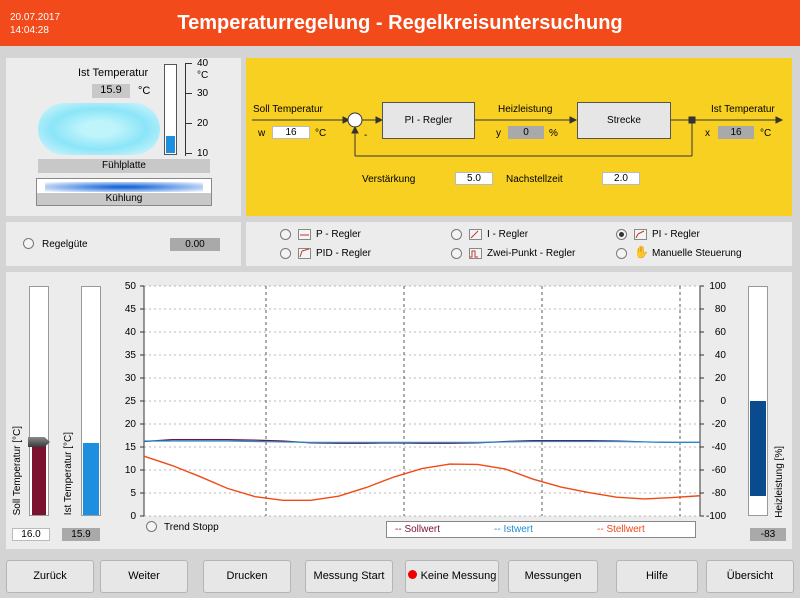 The height and width of the screenshot is (598, 800). I want to click on radio-pi, so click(621, 234).